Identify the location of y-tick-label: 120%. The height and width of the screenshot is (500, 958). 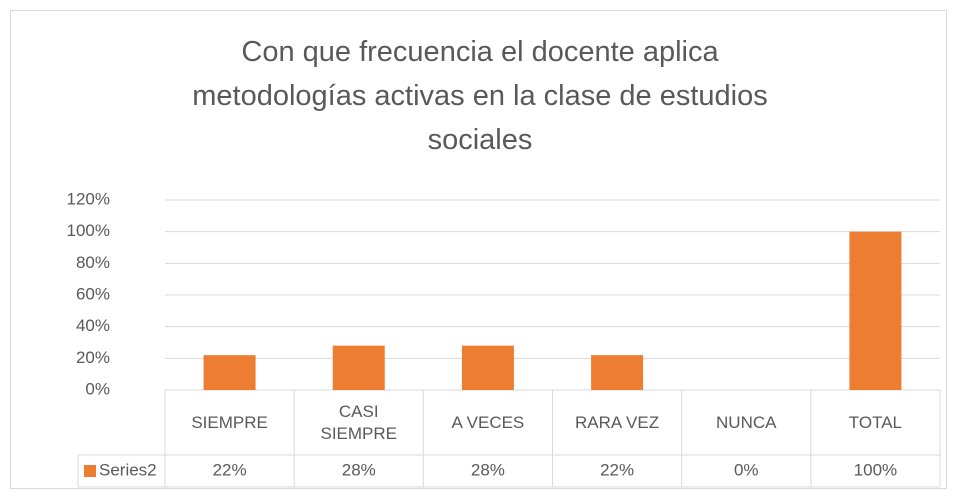
(88, 198).